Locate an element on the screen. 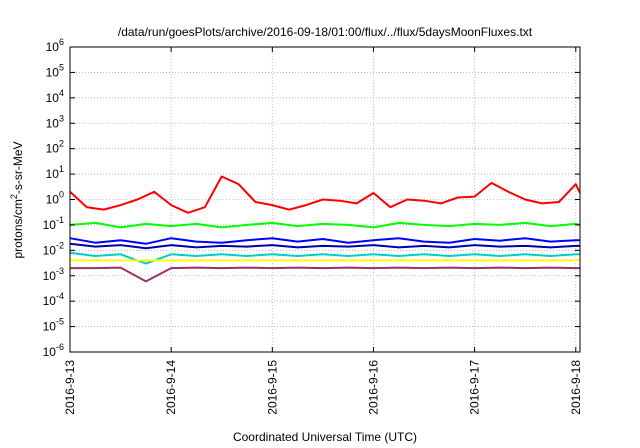  y-tick-exponent: 5 is located at coordinates (61, 67).